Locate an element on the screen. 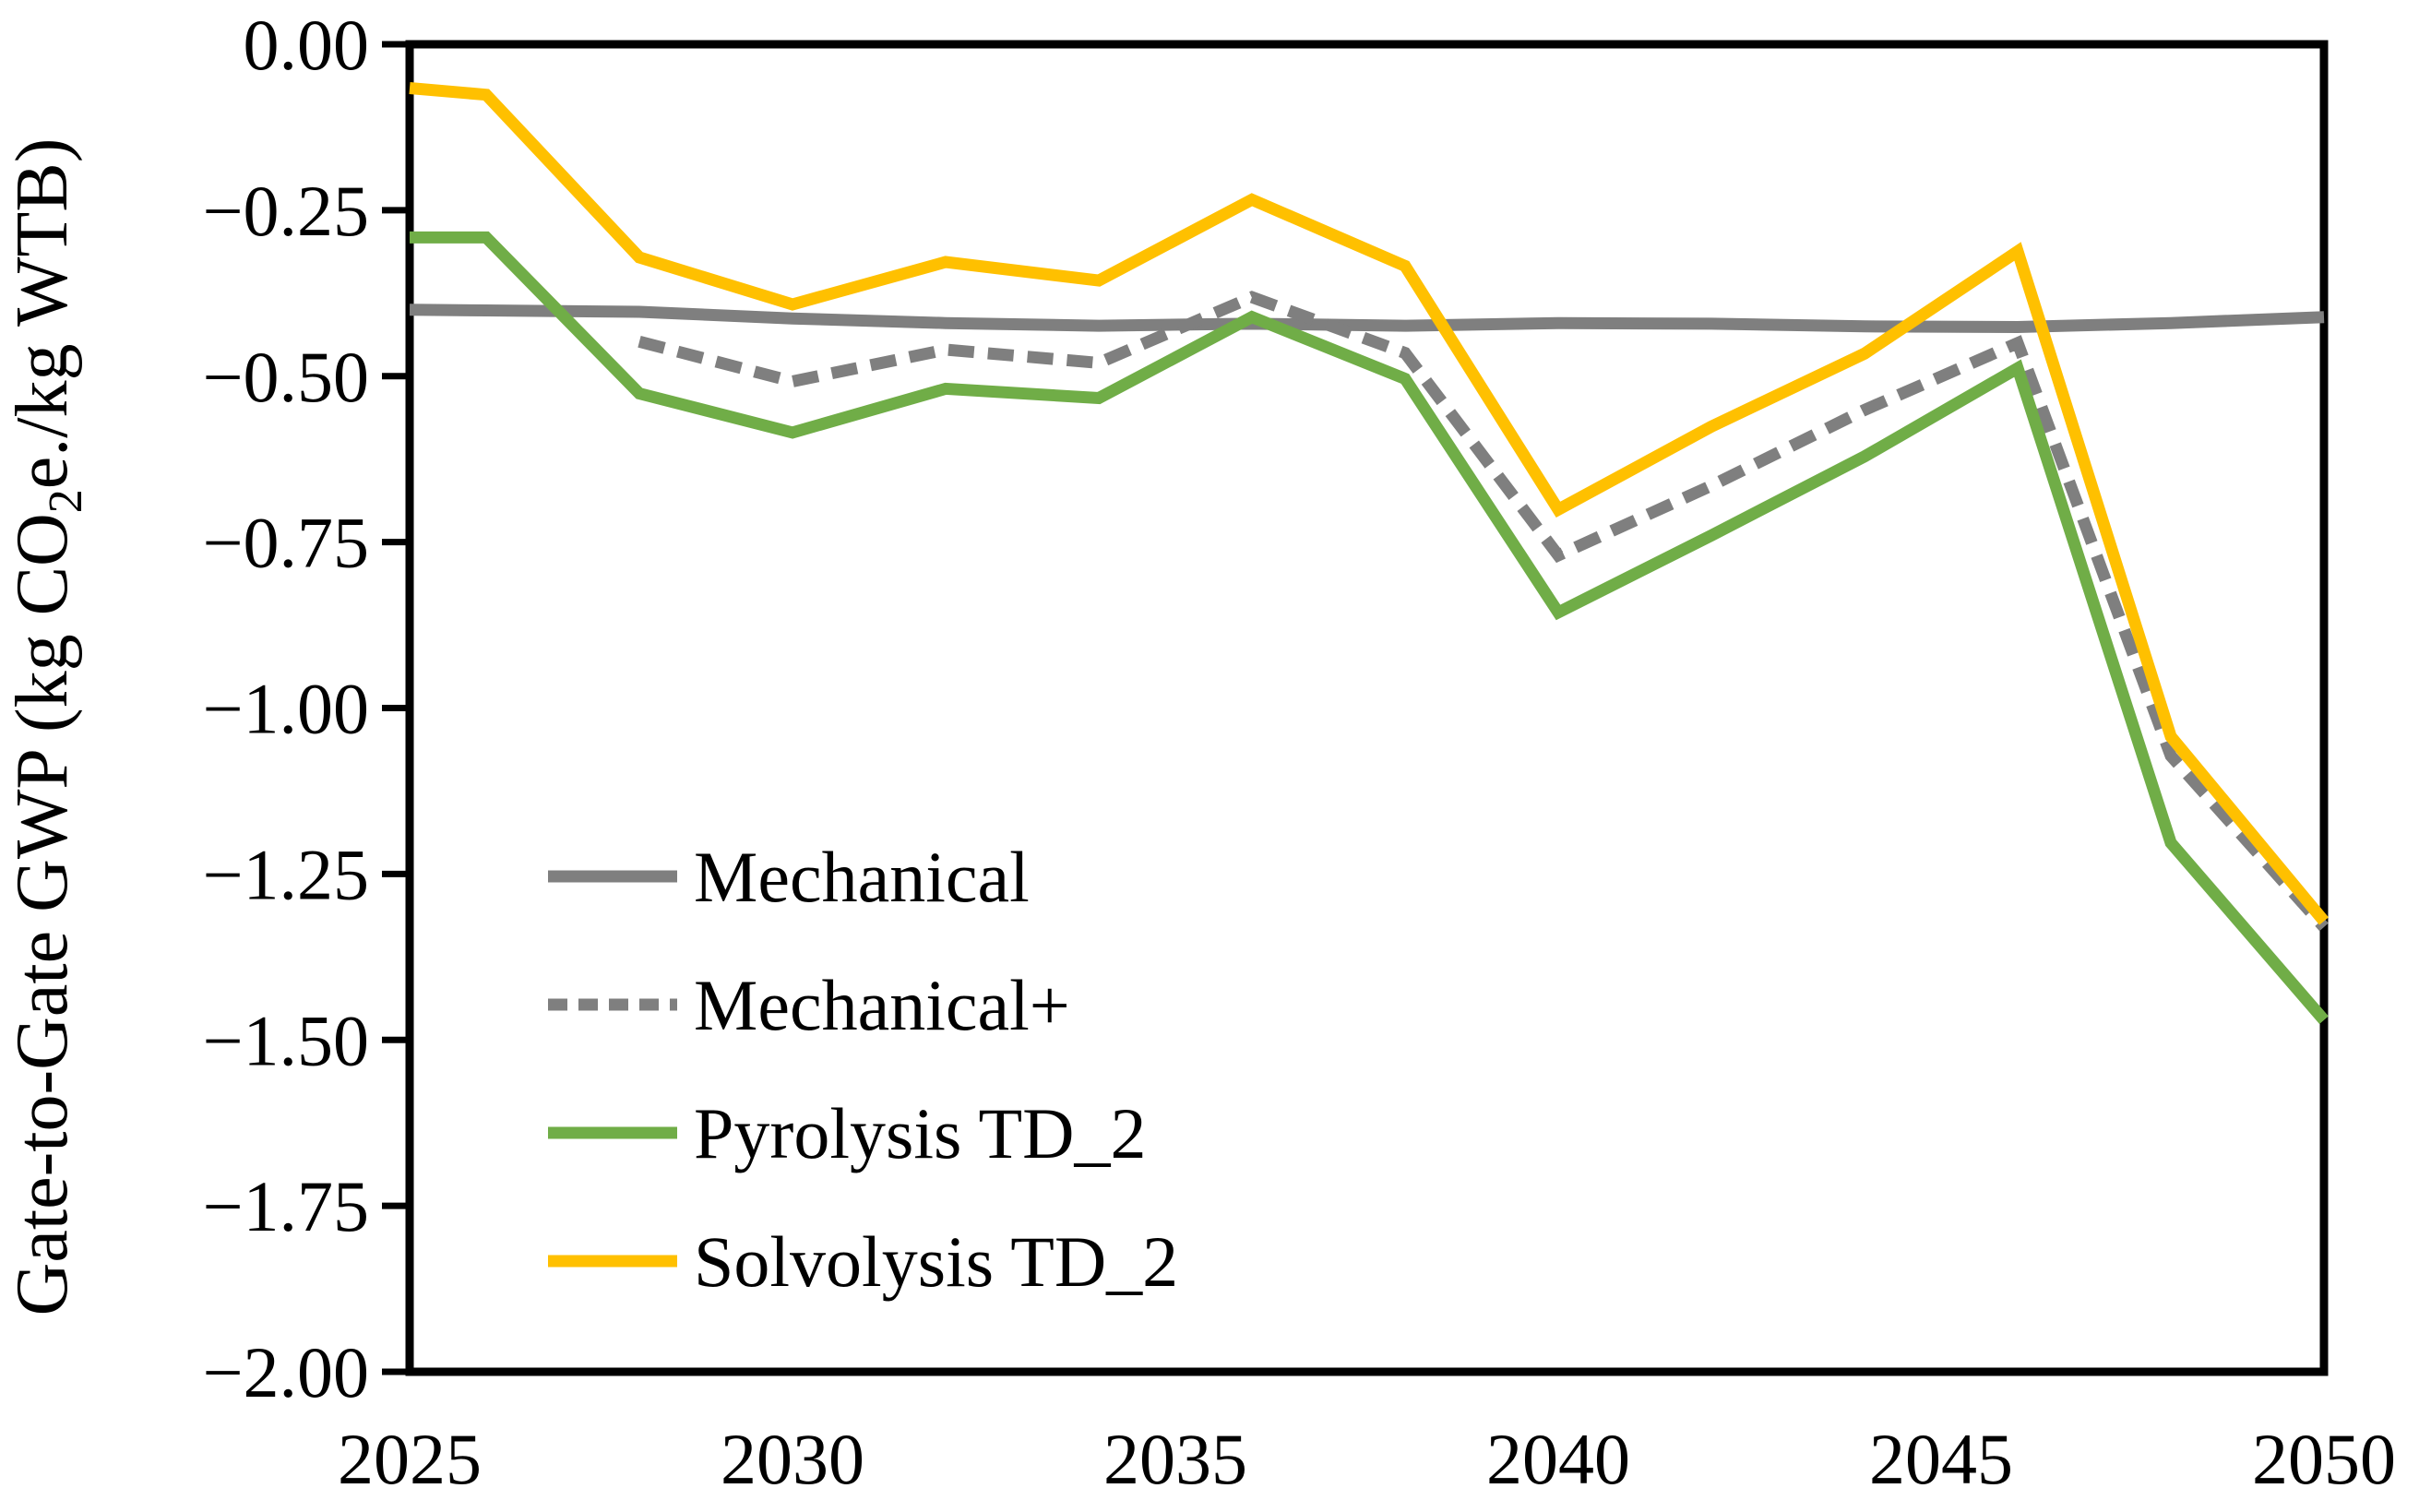  y-axis-tick-label: −1.50 is located at coordinates (286, 1040).